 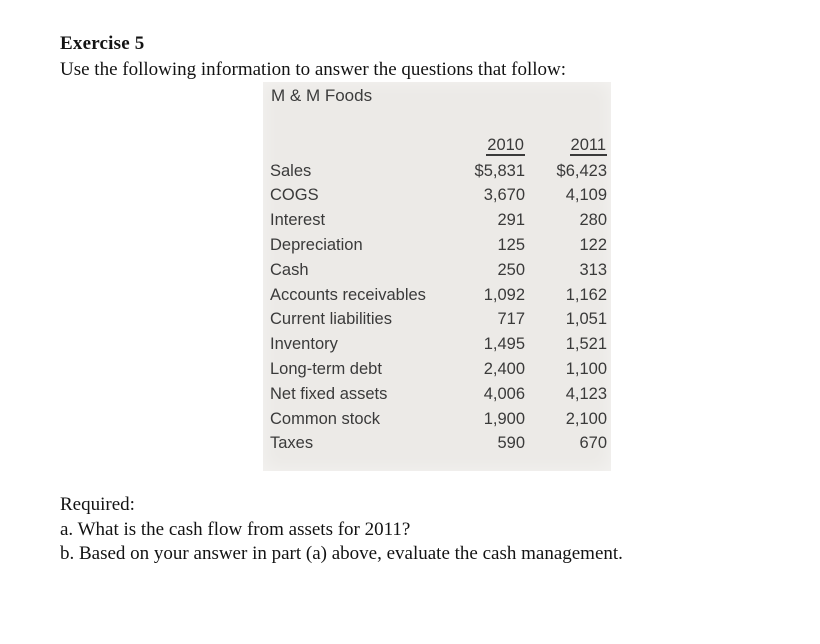 I want to click on value-2011: 280, so click(x=593, y=220).